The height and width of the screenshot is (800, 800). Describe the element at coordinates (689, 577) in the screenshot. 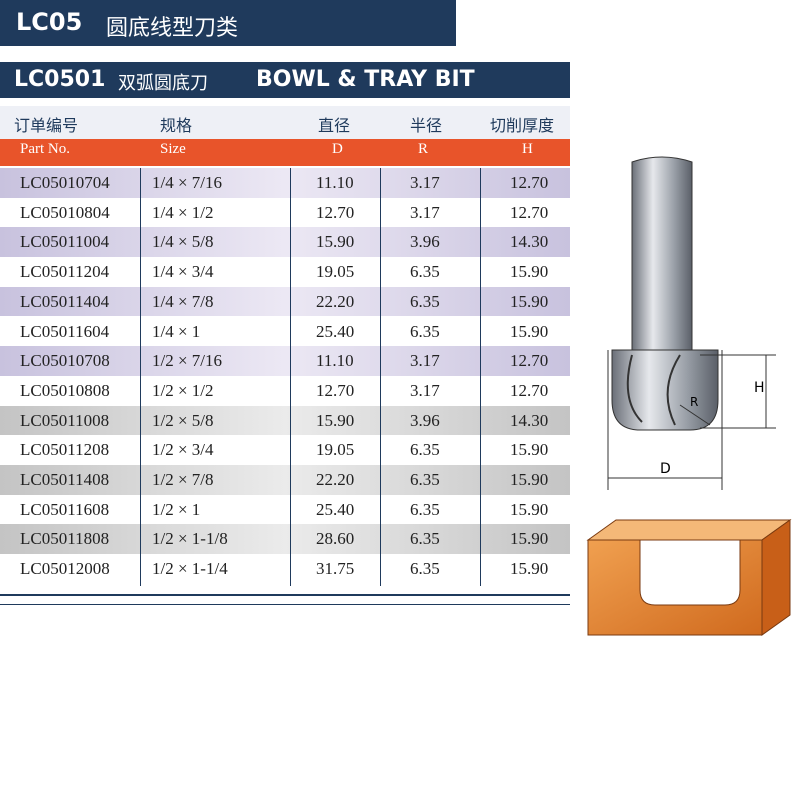

I see `wood-sample` at that location.